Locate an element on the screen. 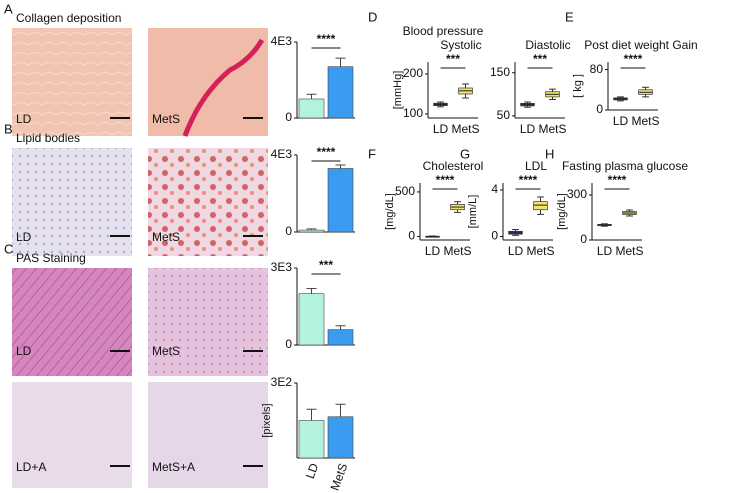 The height and width of the screenshot is (493, 740). panel-letter: C is located at coordinates (8, 248).